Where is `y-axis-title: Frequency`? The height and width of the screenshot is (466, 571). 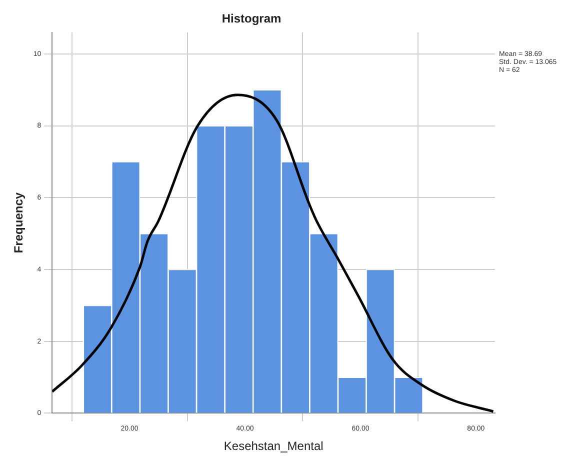
y-axis-title: Frequency is located at coordinates (19, 223).